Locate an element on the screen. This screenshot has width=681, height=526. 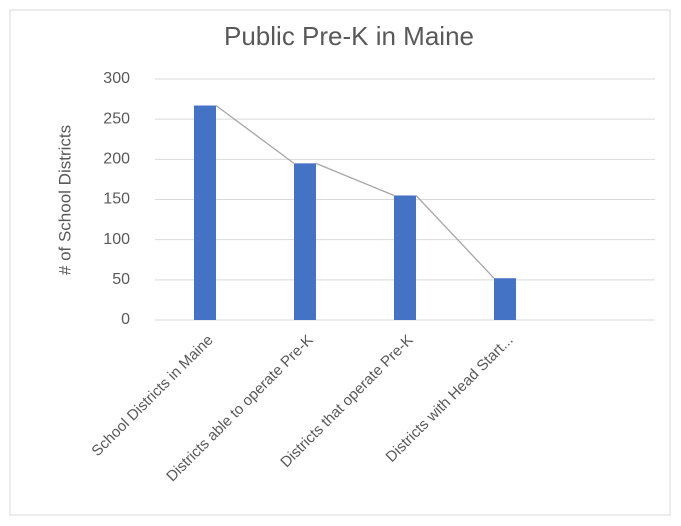
y-tick-label: 50 is located at coordinates (121, 279).